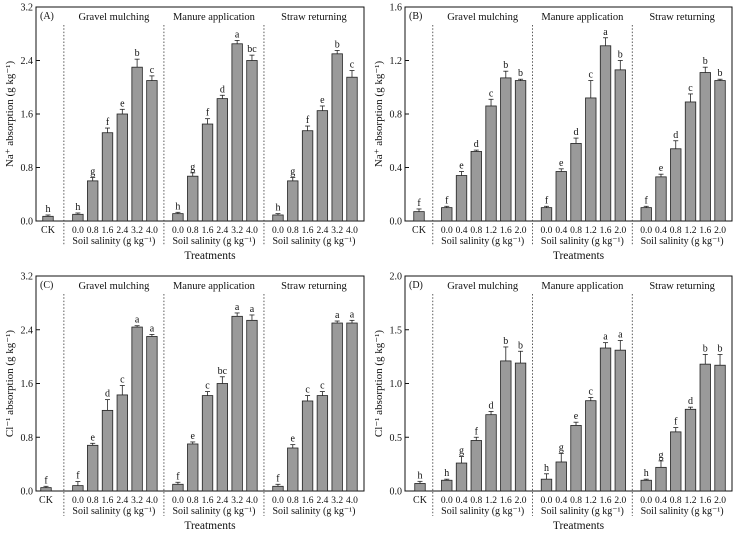 Image resolution: width=738 pixels, height=534 pixels. What do you see at coordinates (396, 61) in the screenshot?
I see `y-tick-label: 1.2` at bounding box center [396, 61].